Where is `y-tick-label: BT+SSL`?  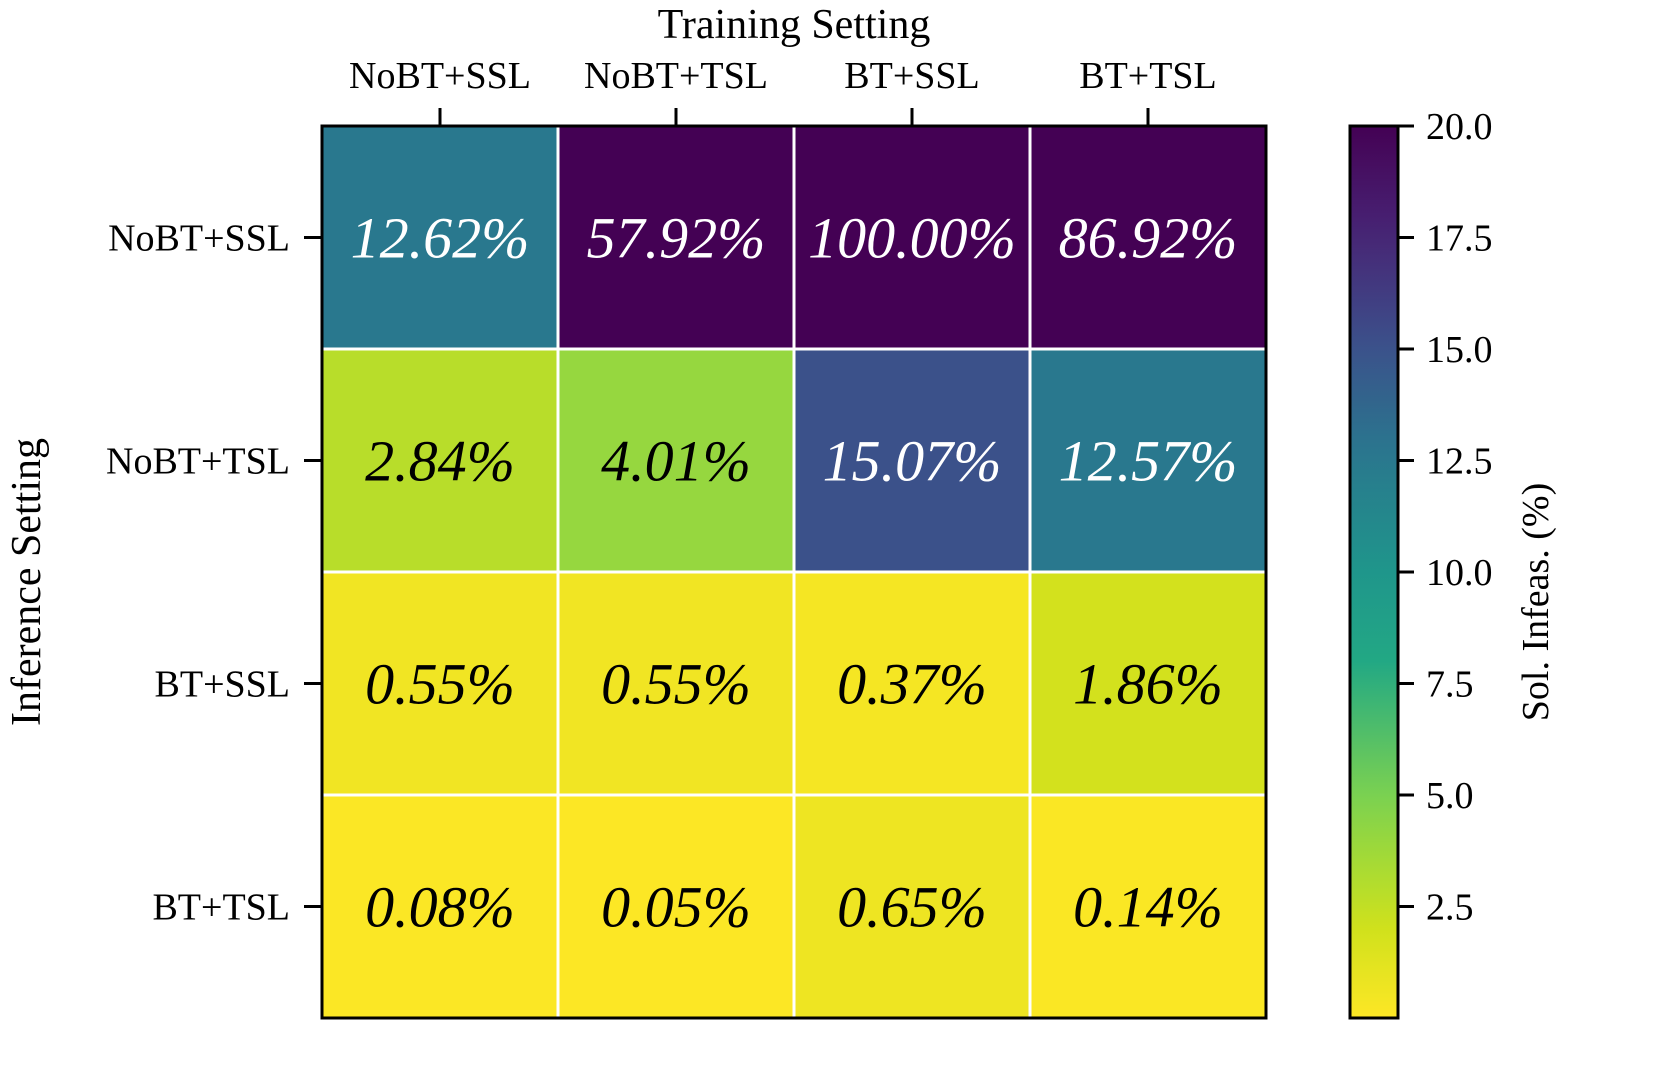 y-tick-label: BT+SSL is located at coordinates (222, 685).